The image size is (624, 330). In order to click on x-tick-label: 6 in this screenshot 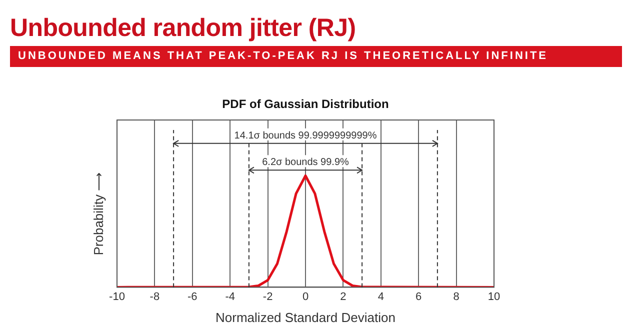, I will do `click(419, 296)`.